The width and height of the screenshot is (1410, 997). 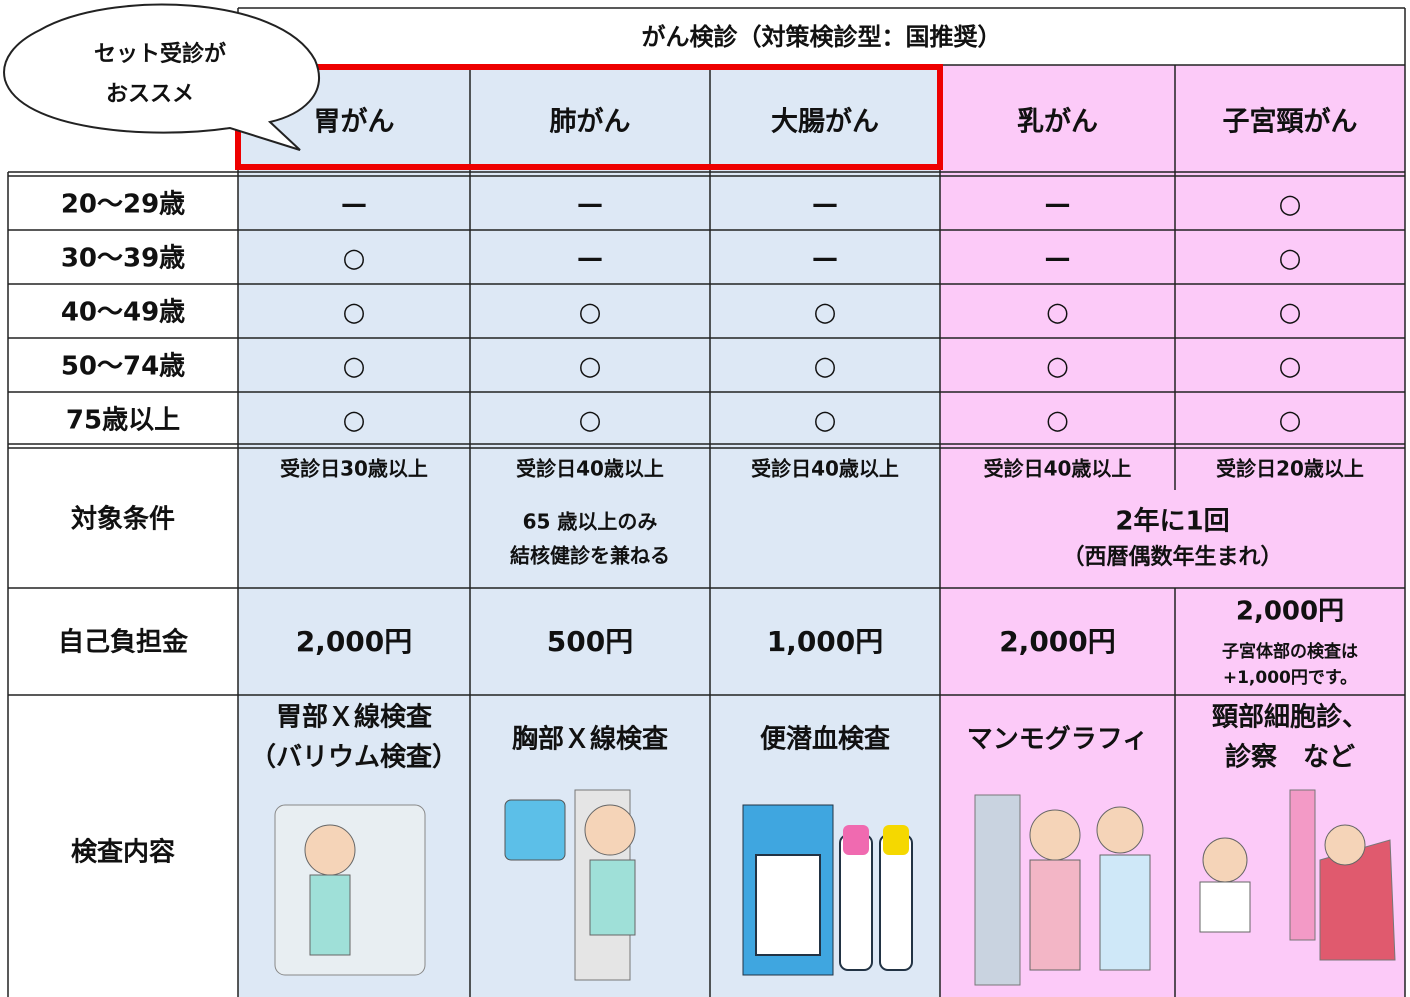 I want to click on condition-shared: （西暦偶数年生まれ）, so click(x=1172, y=557).